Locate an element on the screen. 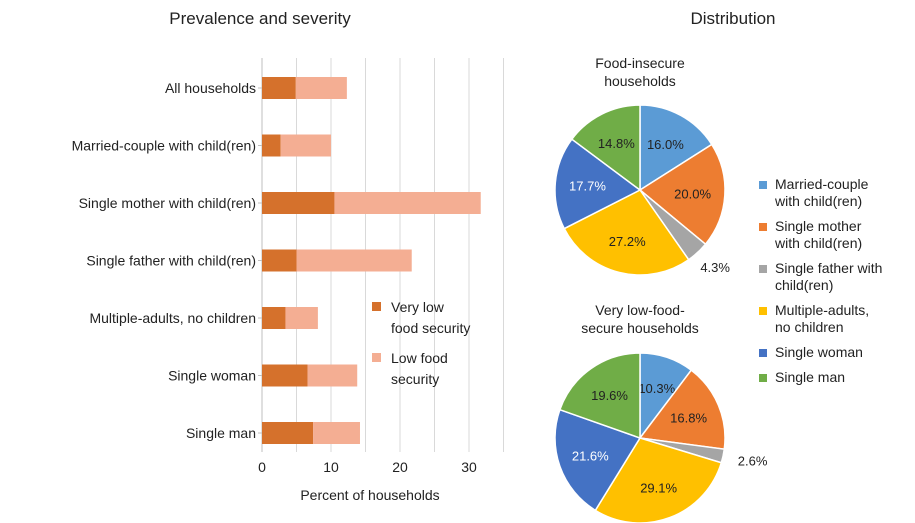 This screenshot has height=523, width=915. pie-title: Food-insecure is located at coordinates (640, 63).